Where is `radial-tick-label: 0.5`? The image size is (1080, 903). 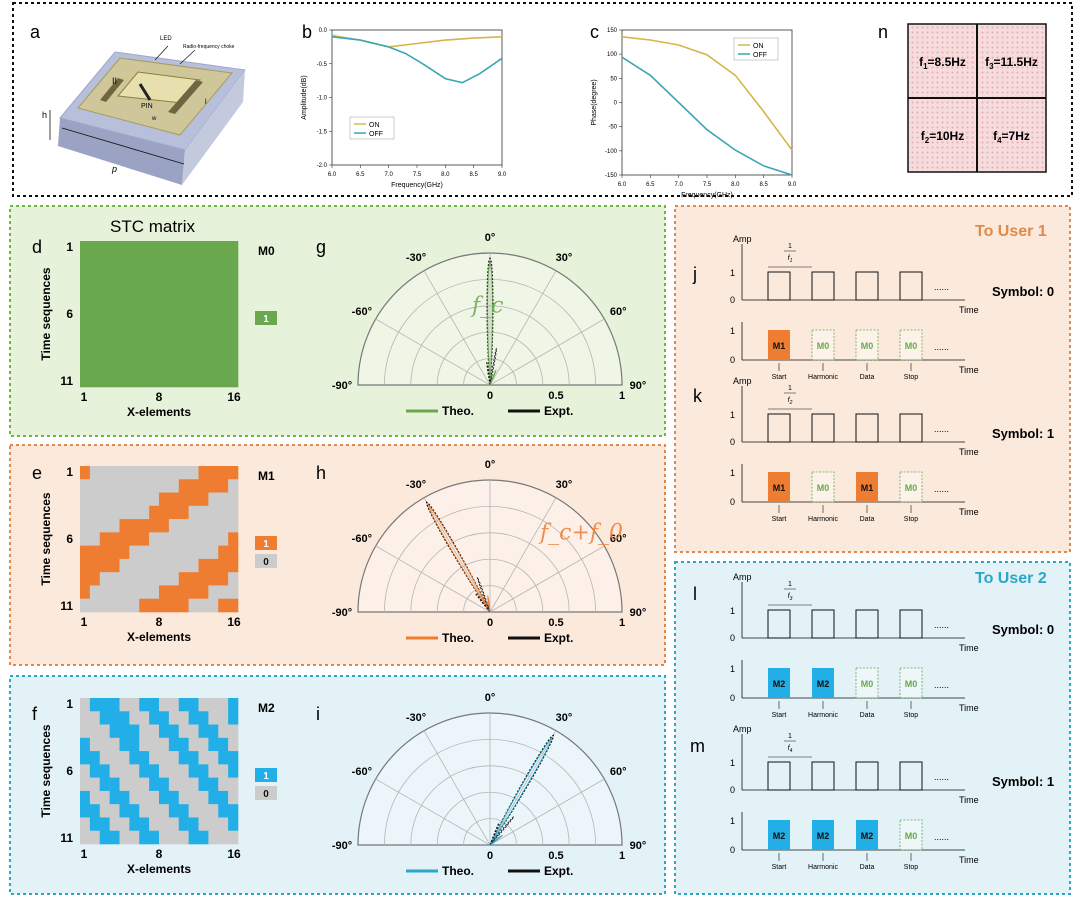
radial-tick-label: 0.5 is located at coordinates (555, 856).